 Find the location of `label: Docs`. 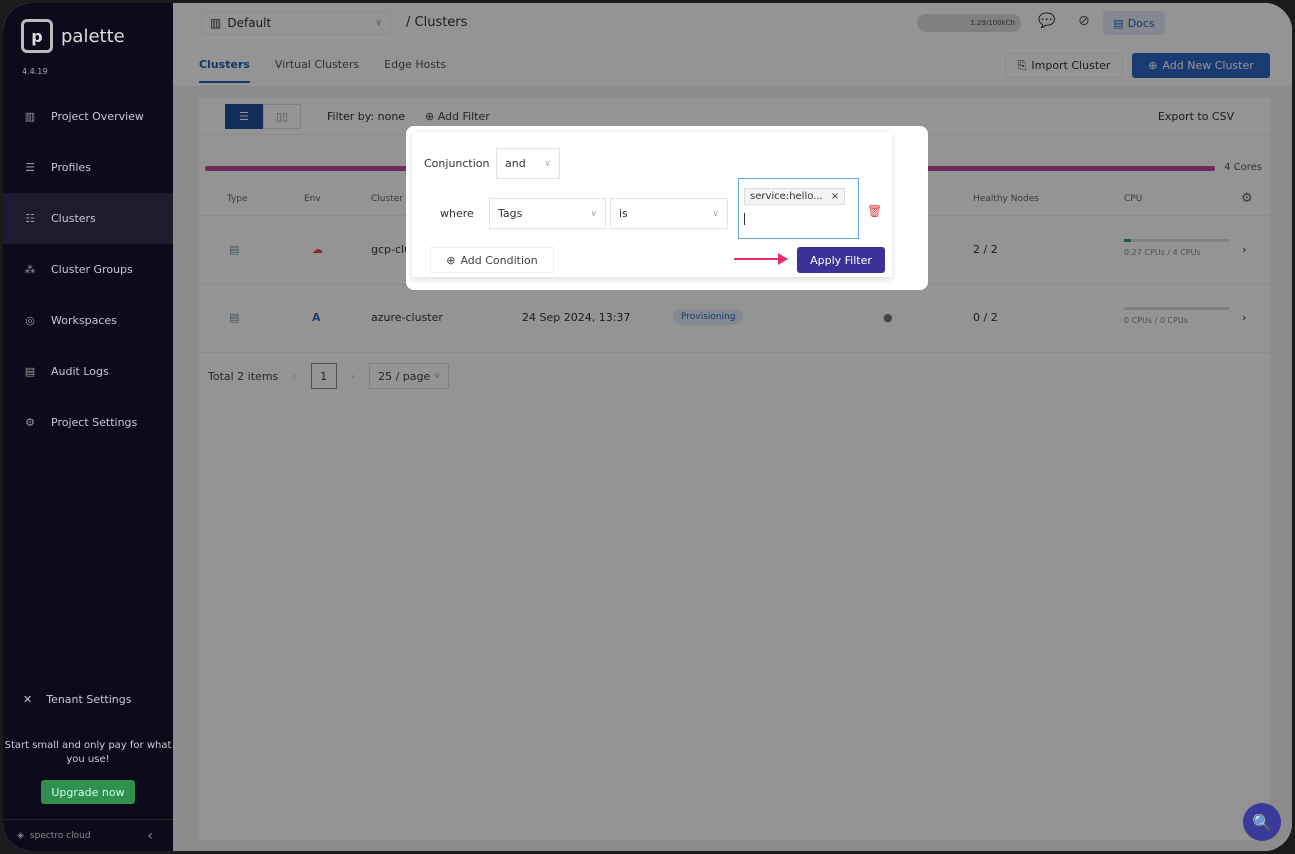

label: Docs is located at coordinates (1141, 23).